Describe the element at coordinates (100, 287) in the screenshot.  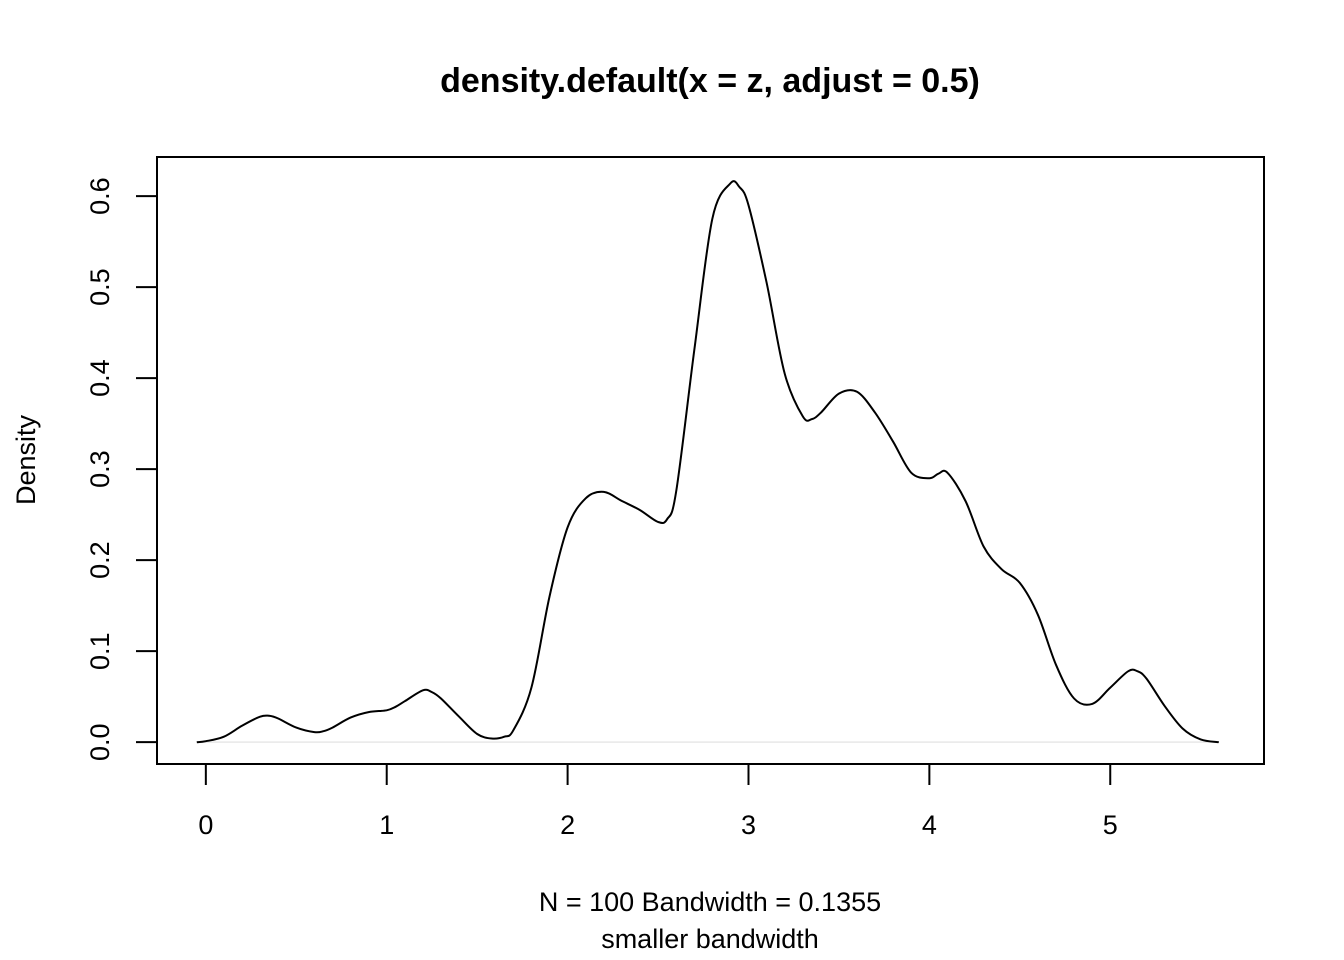
I see `y-tick-label: 0.5` at that location.